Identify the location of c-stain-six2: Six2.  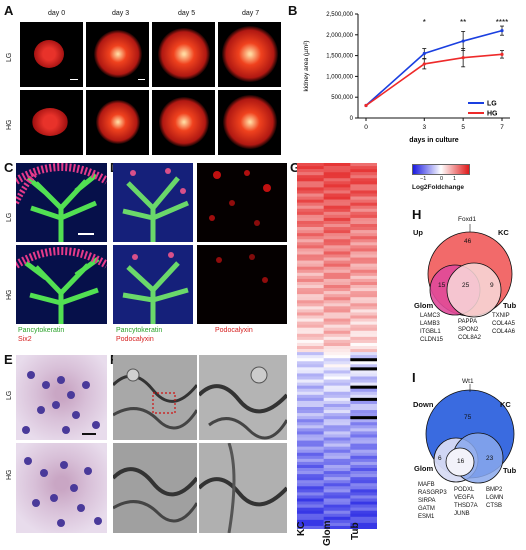
(25, 339).